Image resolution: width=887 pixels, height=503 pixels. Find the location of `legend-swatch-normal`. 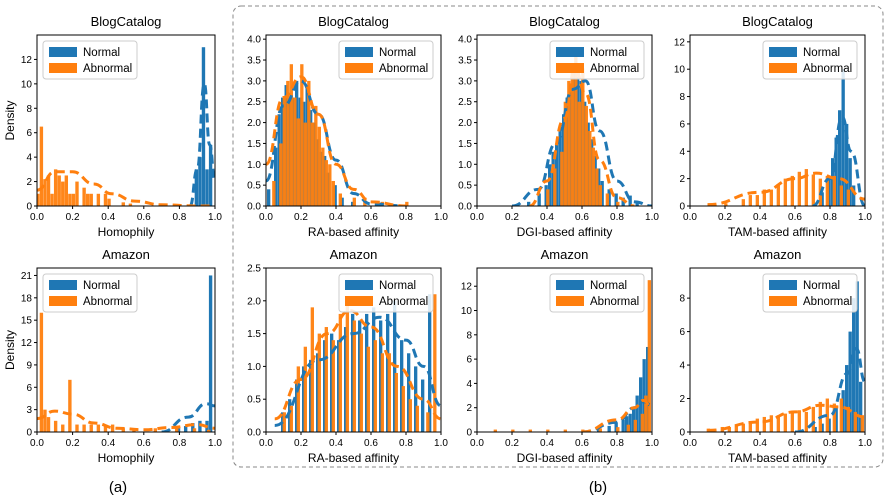

legend-swatch-normal is located at coordinates (359, 285).